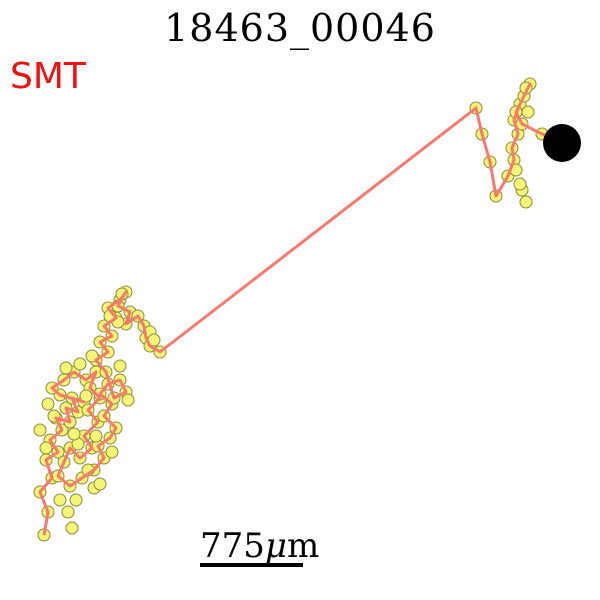  What do you see at coordinates (251, 565) in the screenshot?
I see `scale-bar` at bounding box center [251, 565].